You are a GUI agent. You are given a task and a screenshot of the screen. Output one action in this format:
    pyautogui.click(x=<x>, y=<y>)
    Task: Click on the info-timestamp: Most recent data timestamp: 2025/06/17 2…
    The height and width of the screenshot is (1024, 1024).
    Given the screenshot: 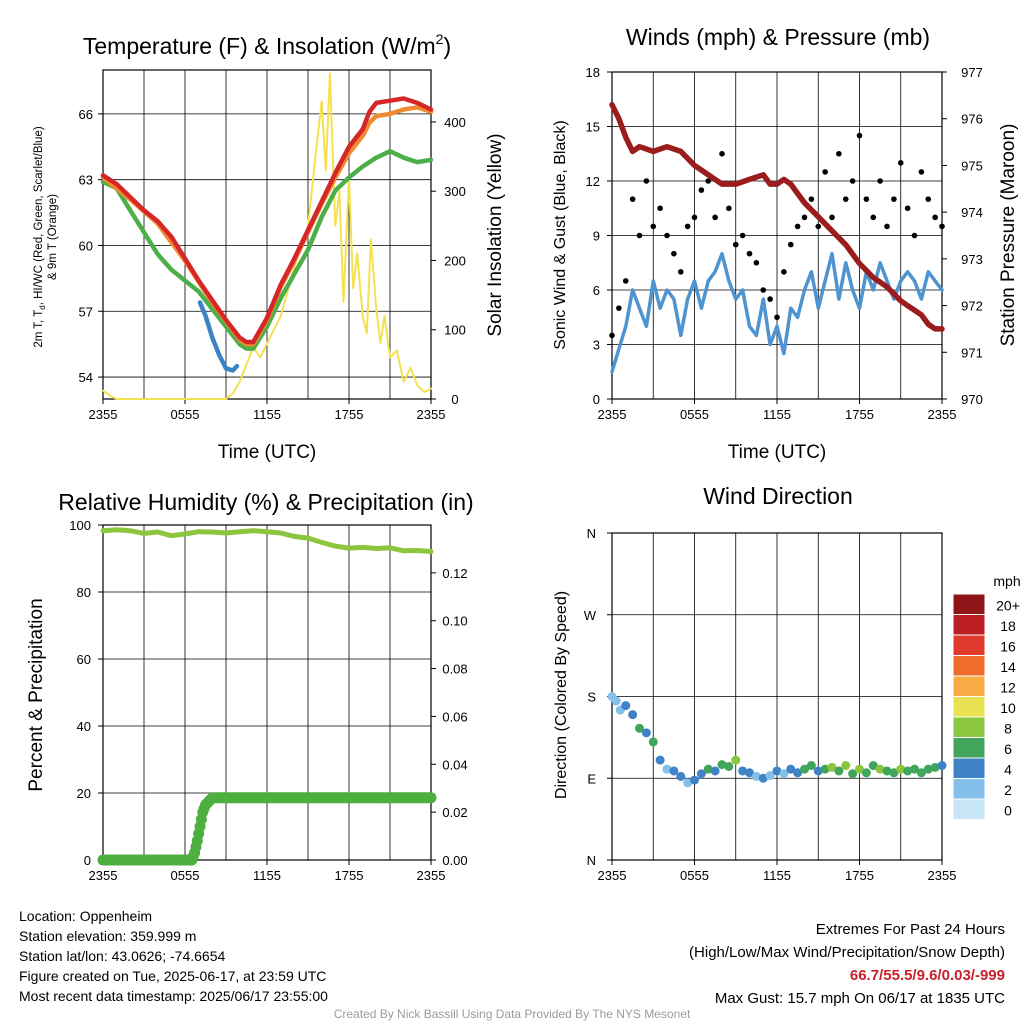 What is the action you would take?
    pyautogui.click(x=173, y=996)
    